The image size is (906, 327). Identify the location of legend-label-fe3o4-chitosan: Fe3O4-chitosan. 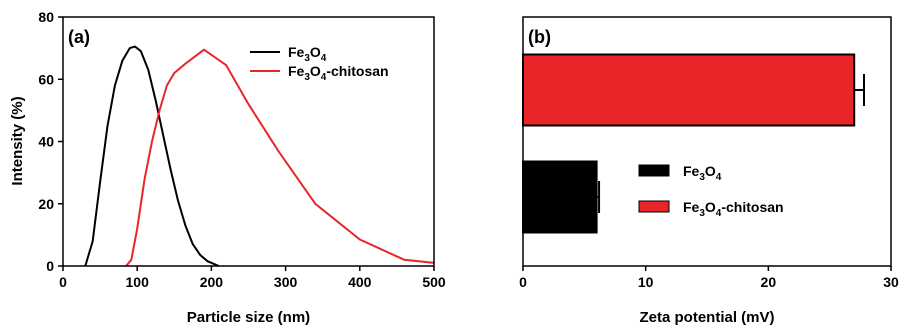
(338, 73).